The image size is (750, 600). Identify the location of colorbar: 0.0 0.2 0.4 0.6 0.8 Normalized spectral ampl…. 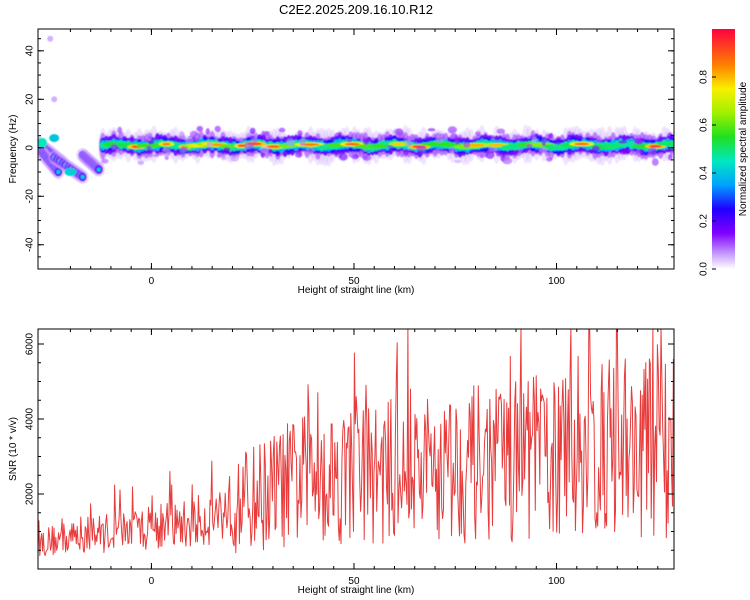
(724, 152).